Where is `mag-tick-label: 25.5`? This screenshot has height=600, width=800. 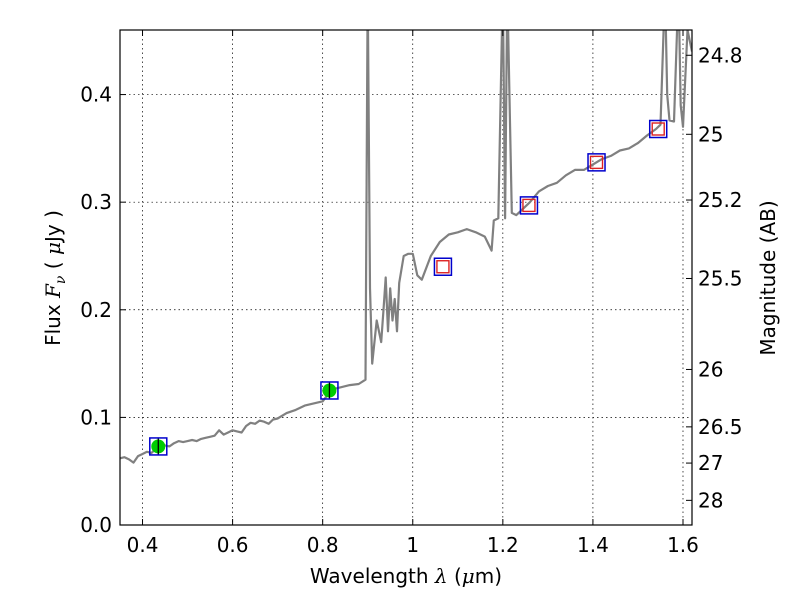 mag-tick-label: 25.5 is located at coordinates (720, 278).